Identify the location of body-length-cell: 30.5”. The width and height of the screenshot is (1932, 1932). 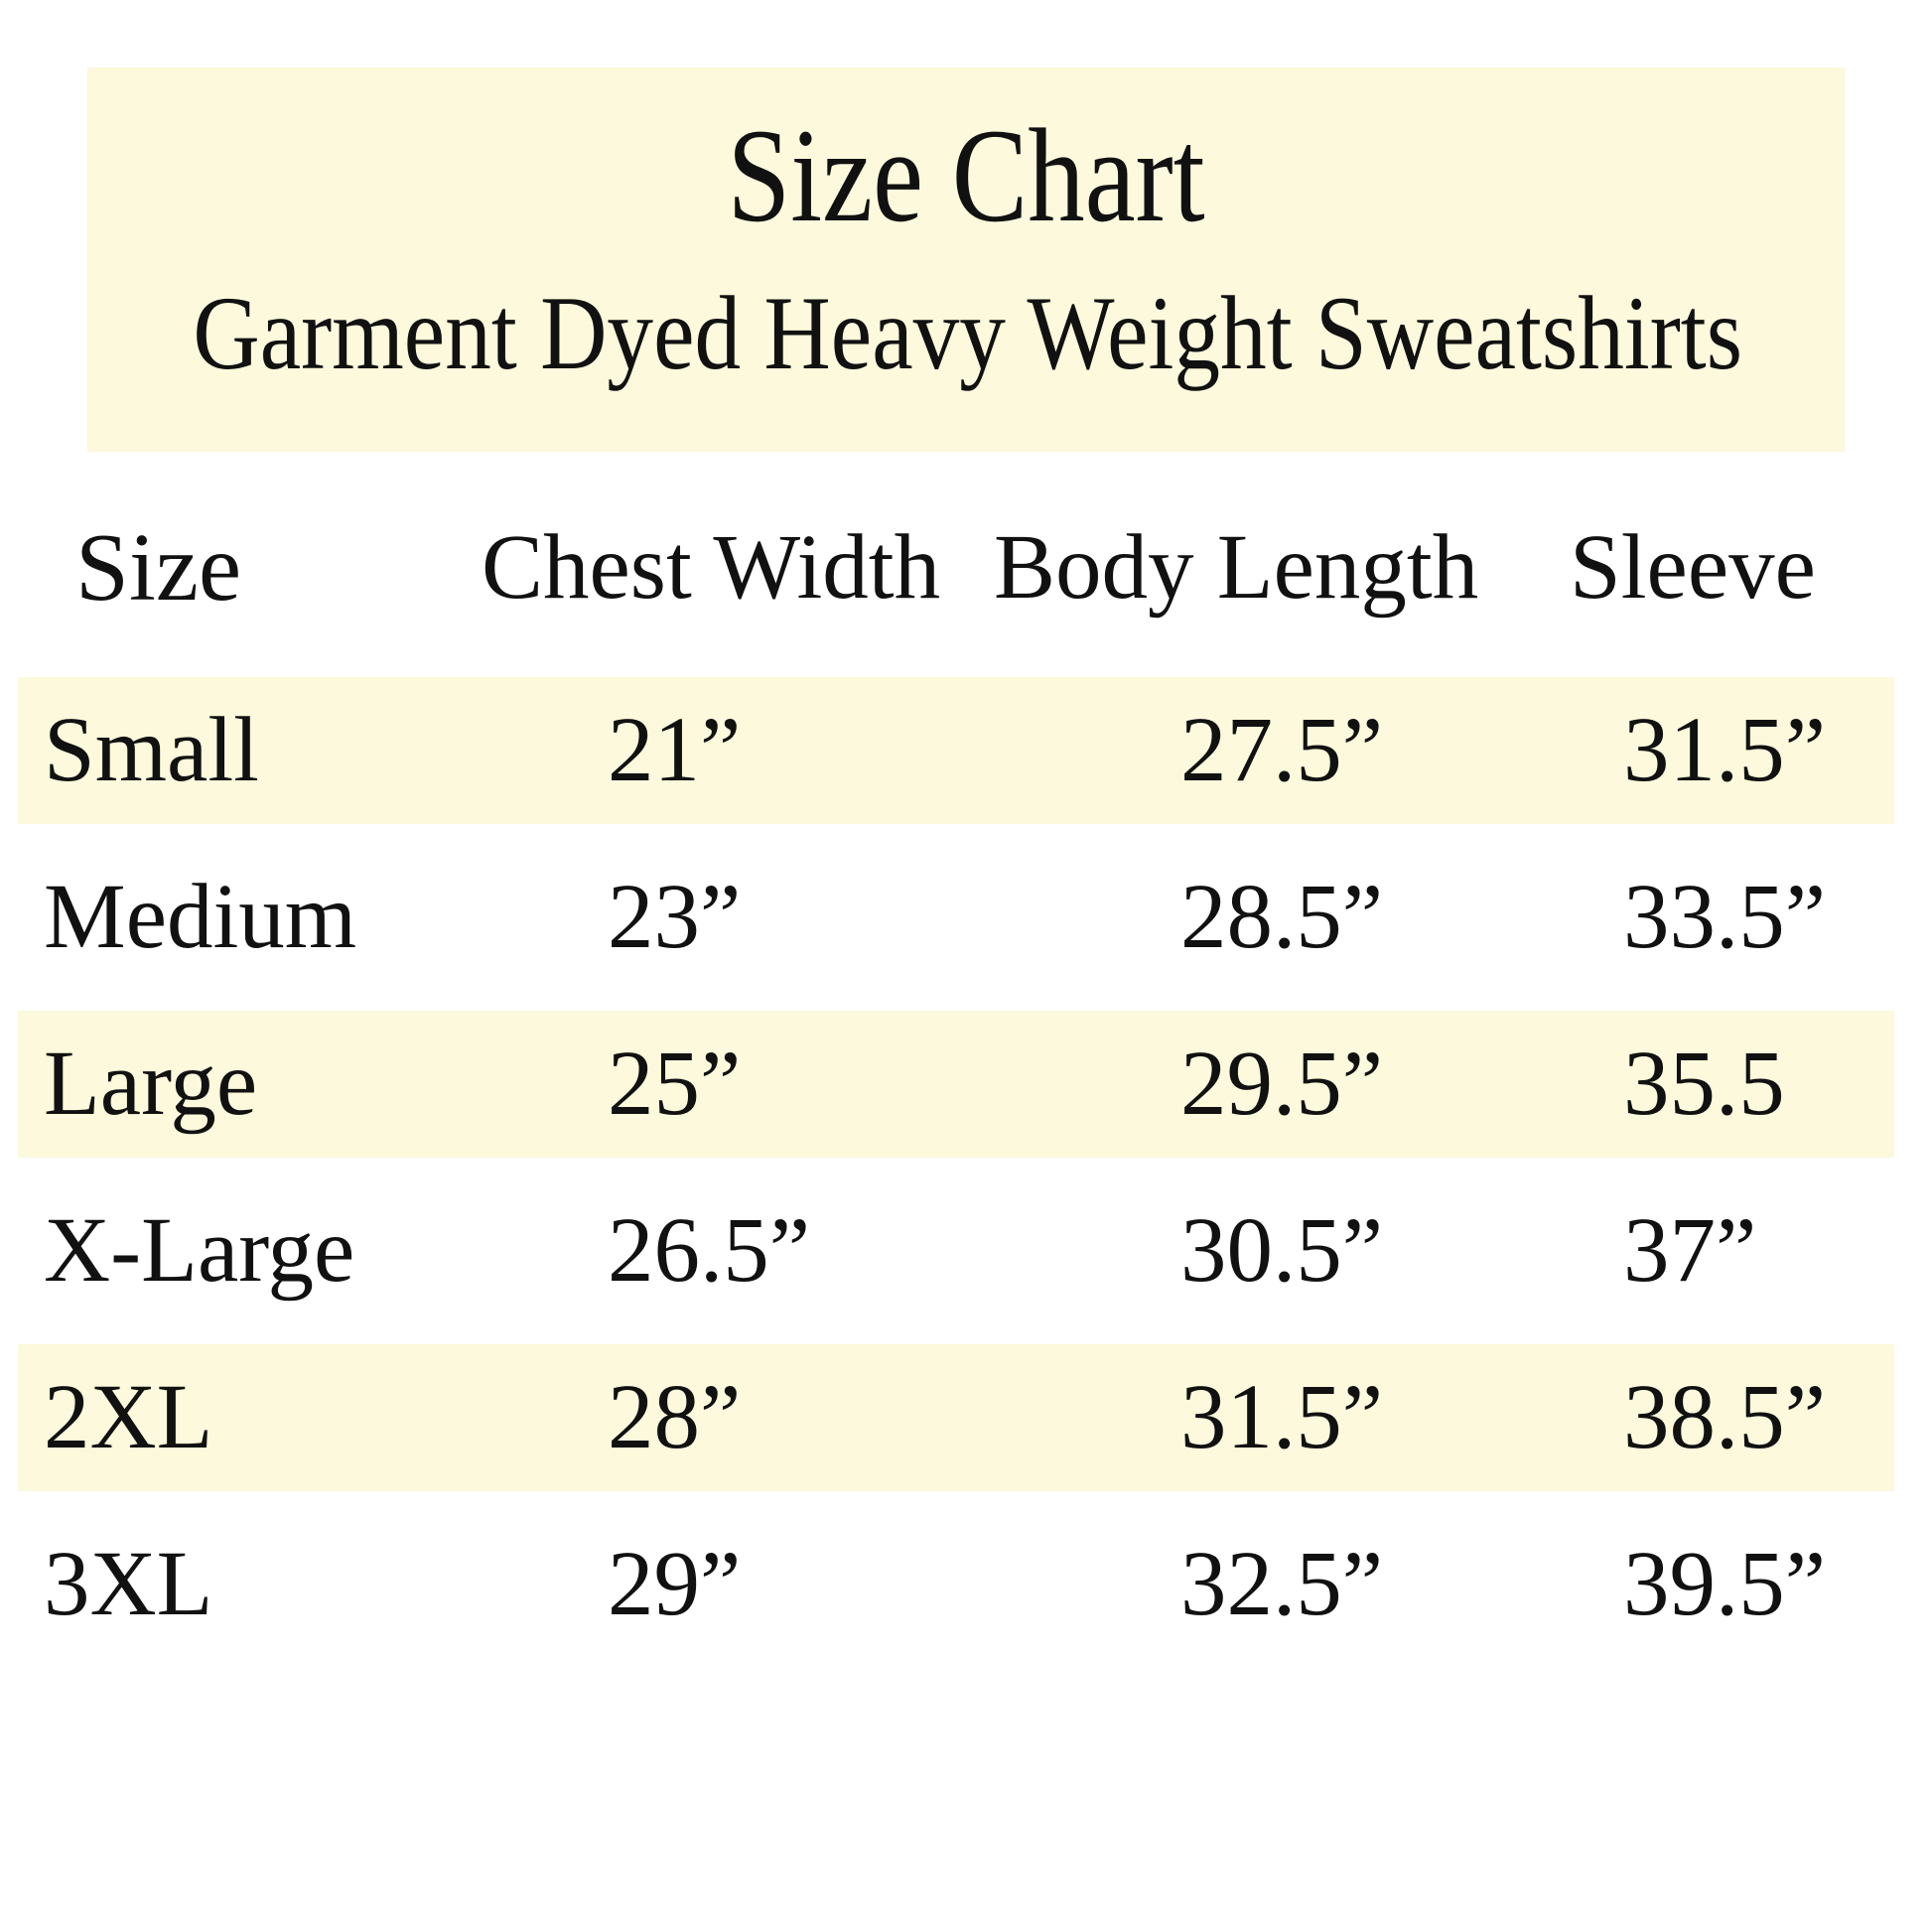
(1282, 1250).